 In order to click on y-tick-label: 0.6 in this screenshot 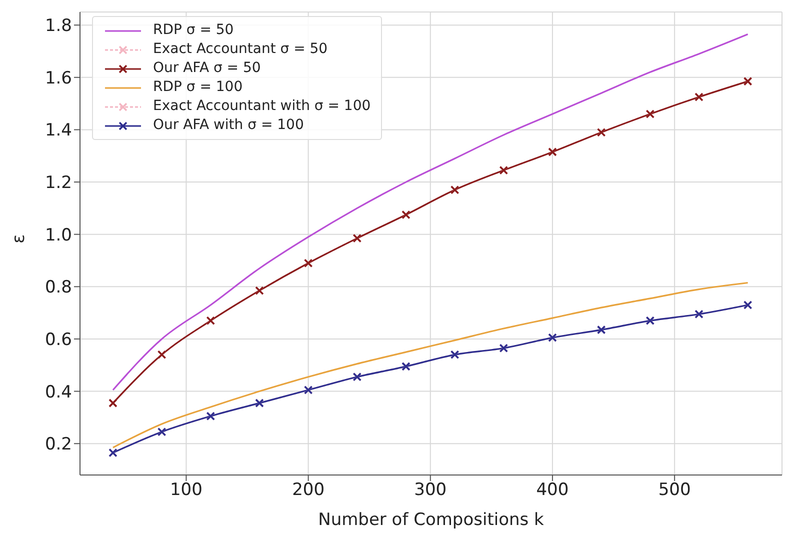, I will do `click(58, 340)`.